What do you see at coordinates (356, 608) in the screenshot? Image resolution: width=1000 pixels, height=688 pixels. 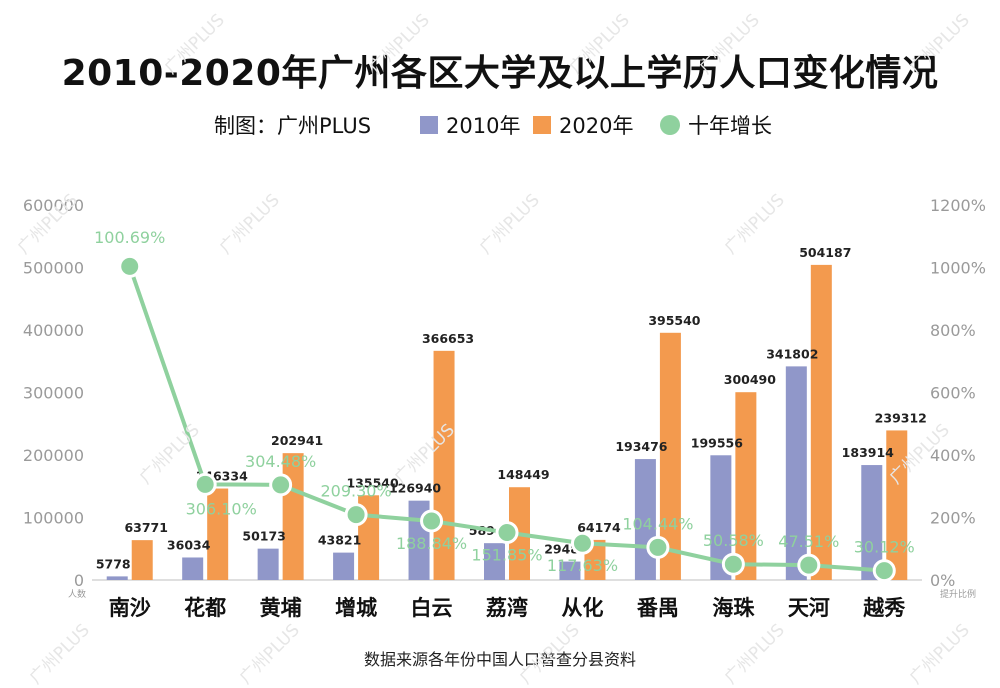 I see `x-tick-label: 增城` at bounding box center [356, 608].